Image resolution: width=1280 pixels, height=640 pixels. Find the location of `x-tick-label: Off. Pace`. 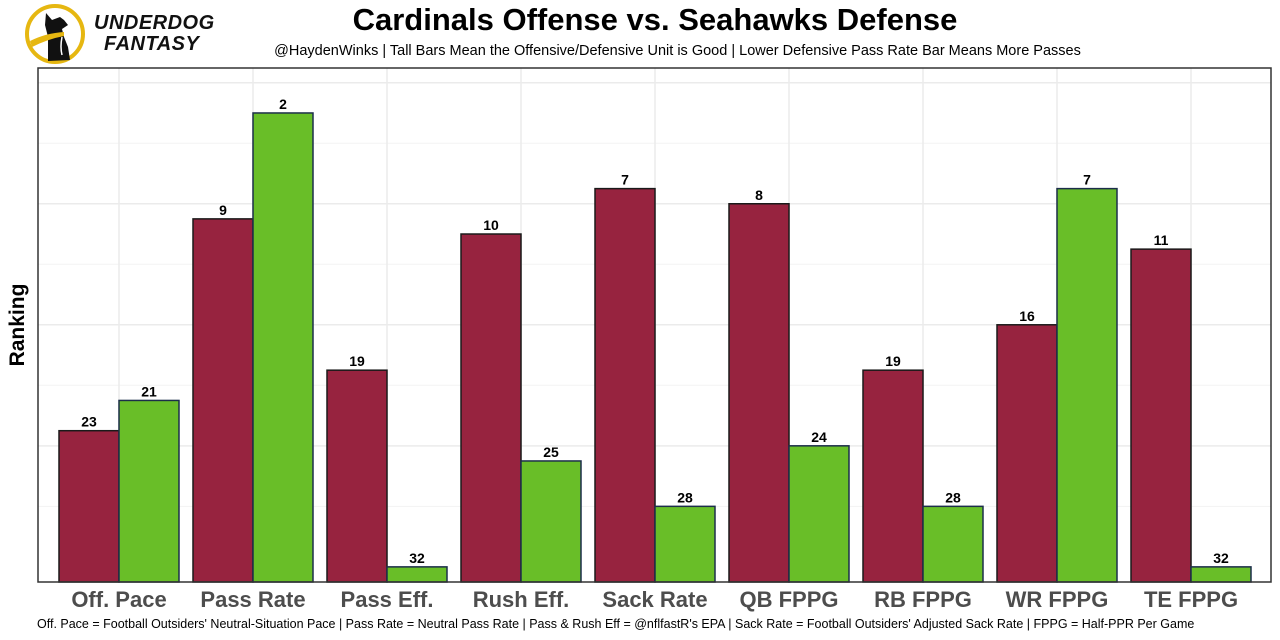

x-tick-label: Off. Pace is located at coordinates (118, 599).